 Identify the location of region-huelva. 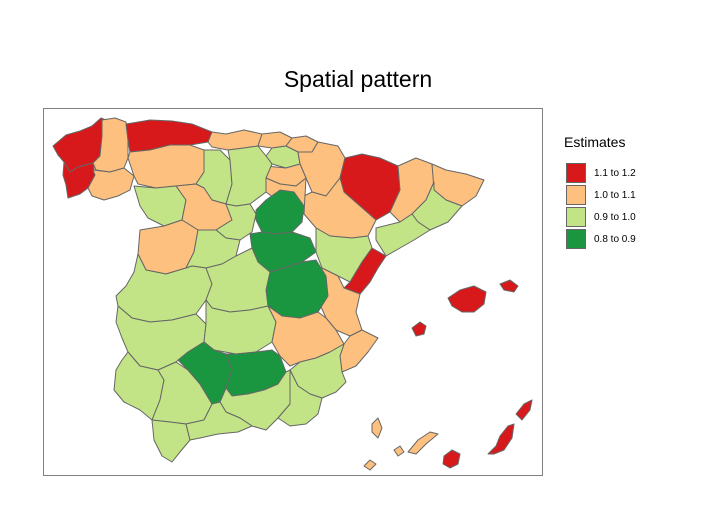
(139, 386).